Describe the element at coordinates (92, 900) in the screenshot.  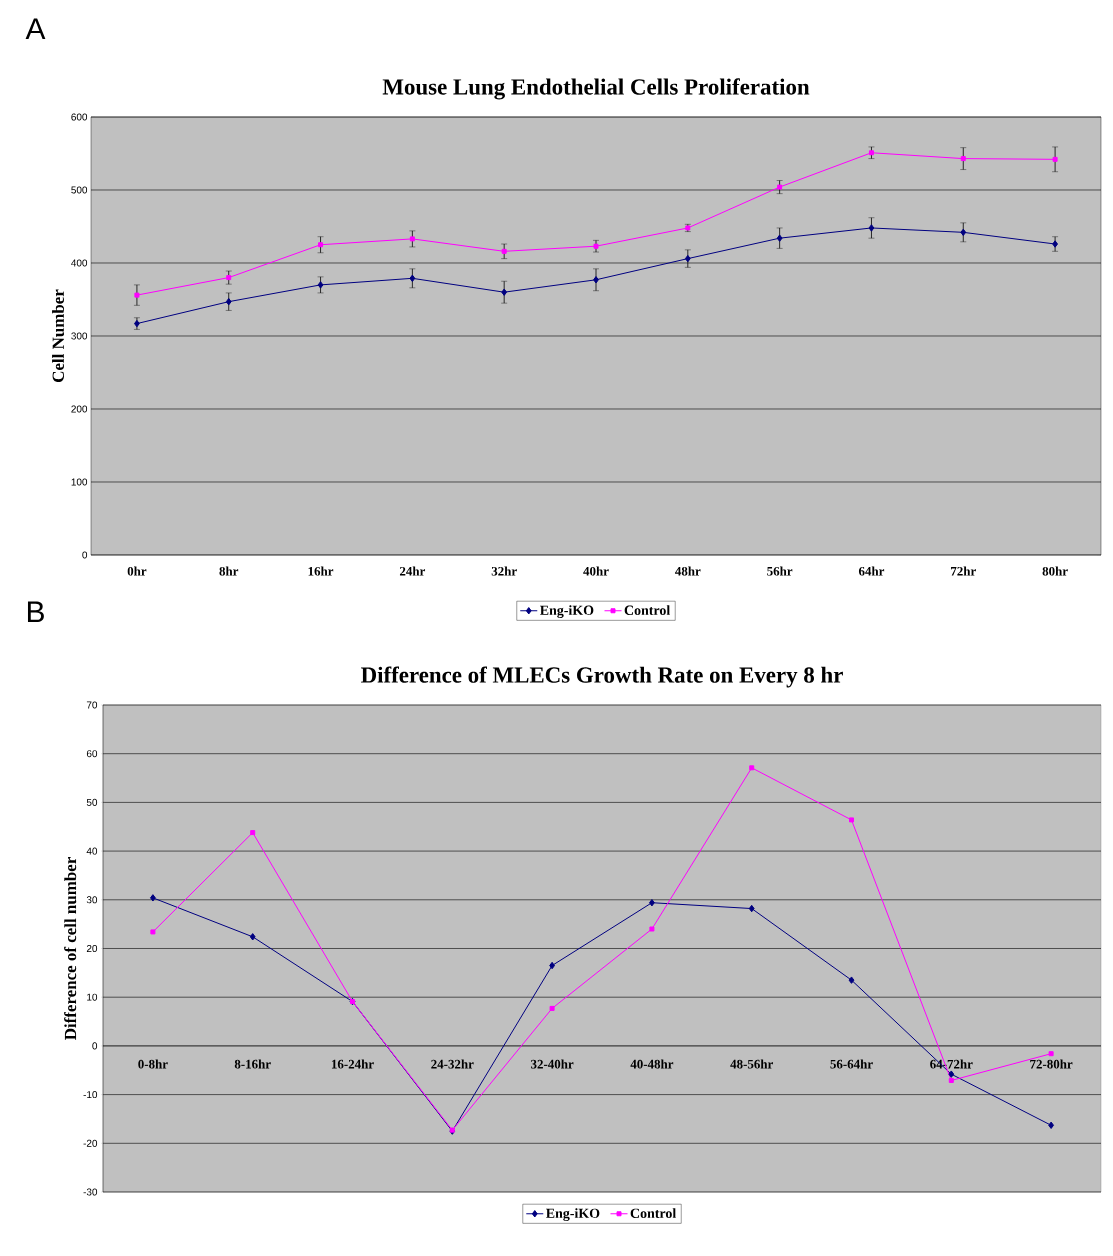
I see `y-tick-label: 30` at that location.